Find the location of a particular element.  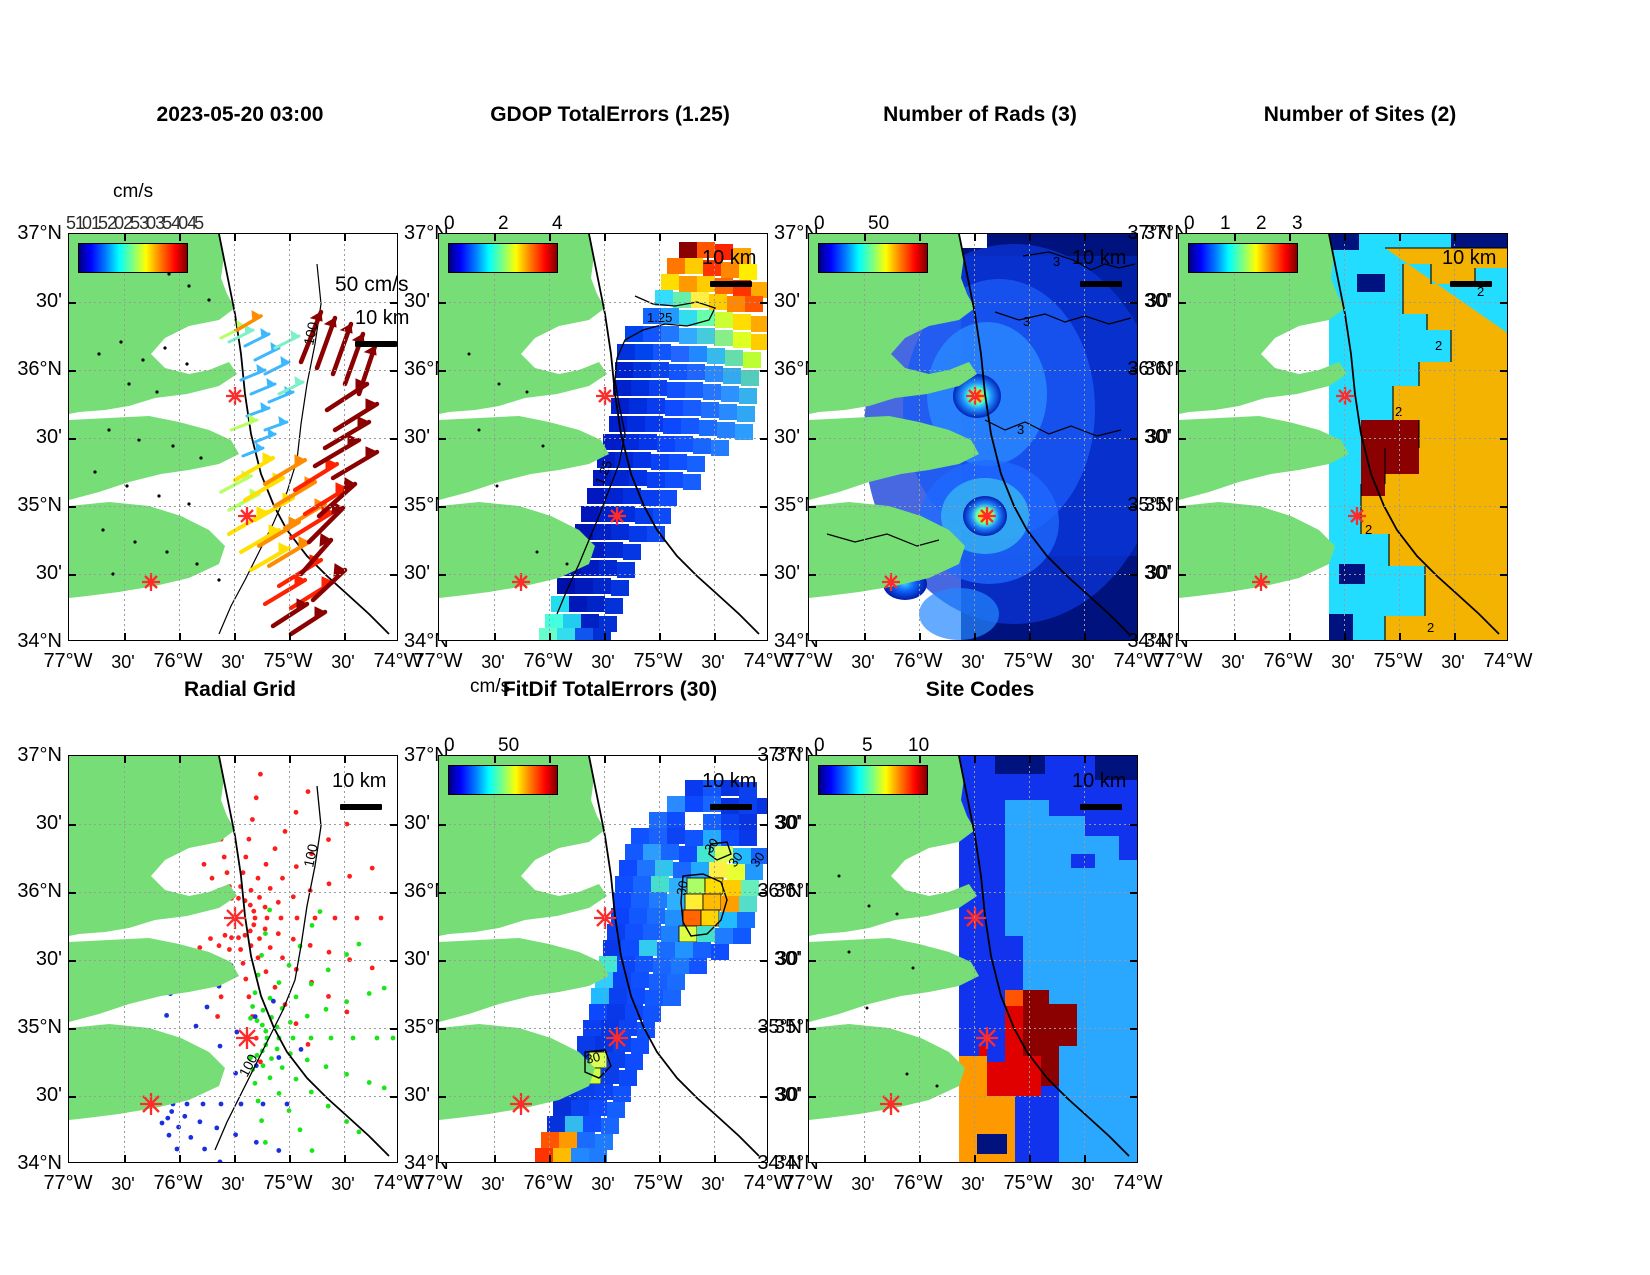

scalebar-label-fitdif: 10 km is located at coordinates (729, 781).